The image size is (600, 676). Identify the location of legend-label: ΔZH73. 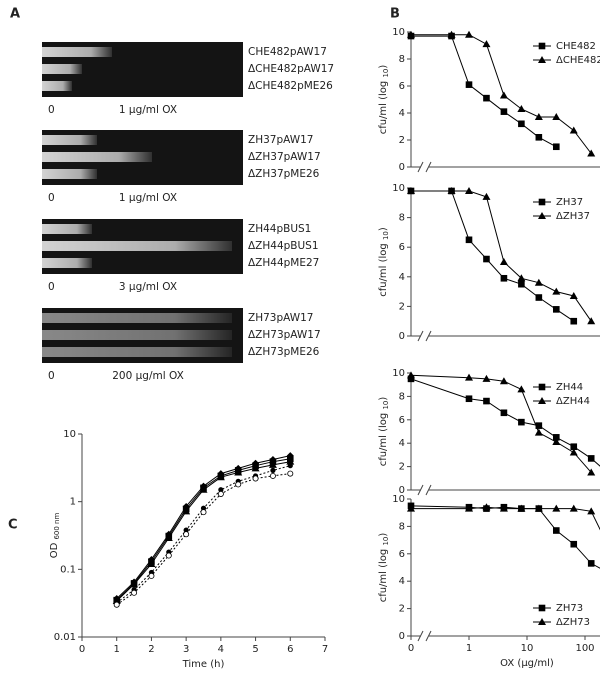
(573, 622).